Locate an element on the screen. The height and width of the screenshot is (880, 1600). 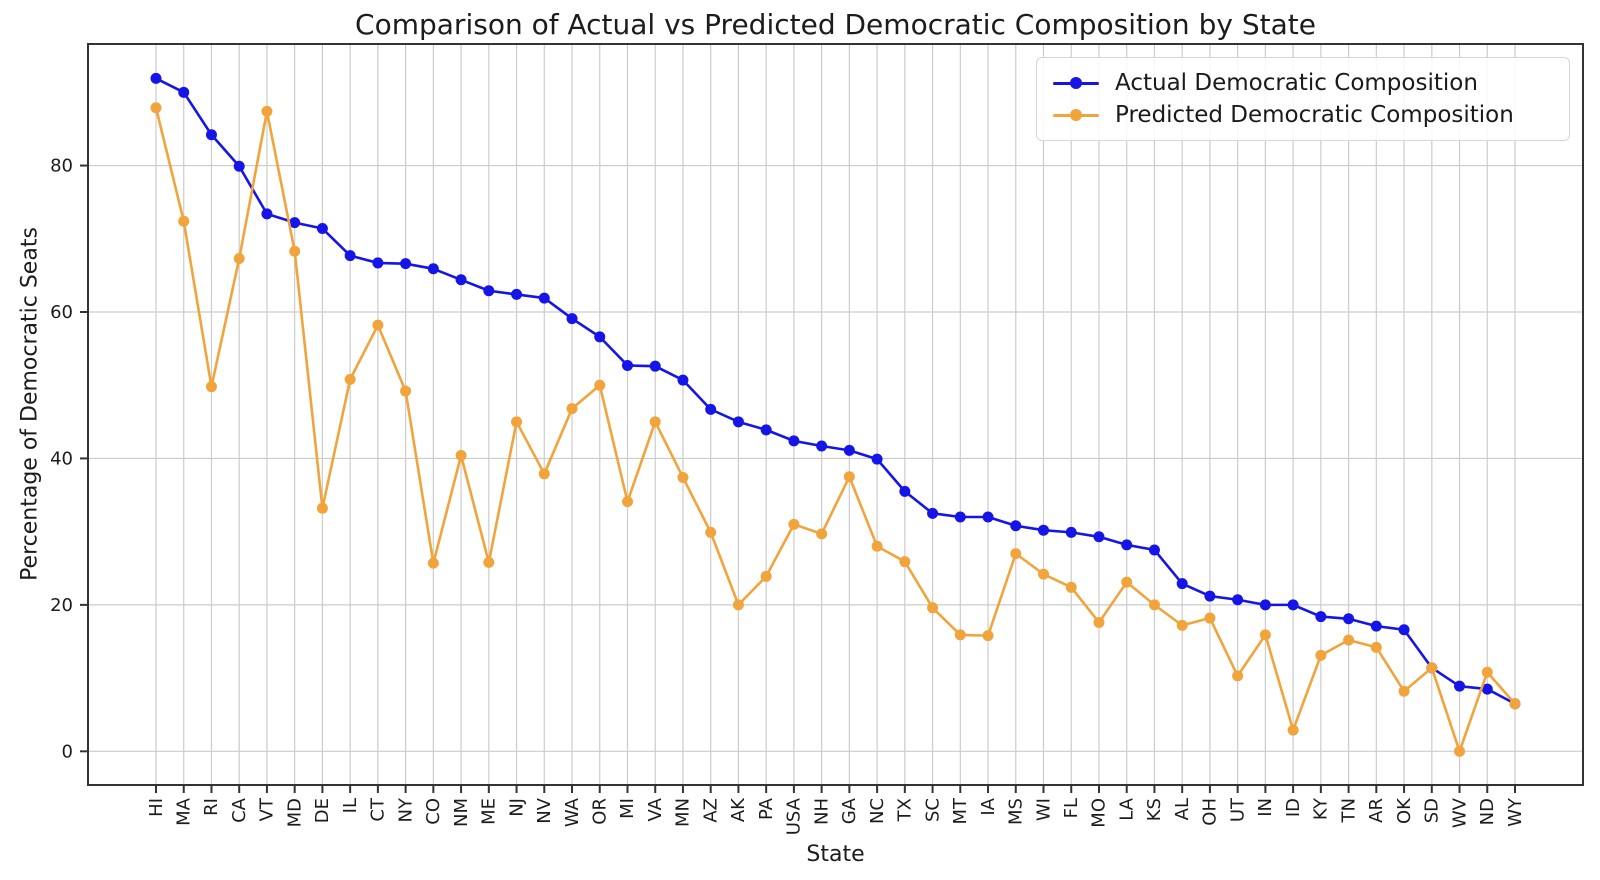
data-point-actual-VT is located at coordinates (267, 214).